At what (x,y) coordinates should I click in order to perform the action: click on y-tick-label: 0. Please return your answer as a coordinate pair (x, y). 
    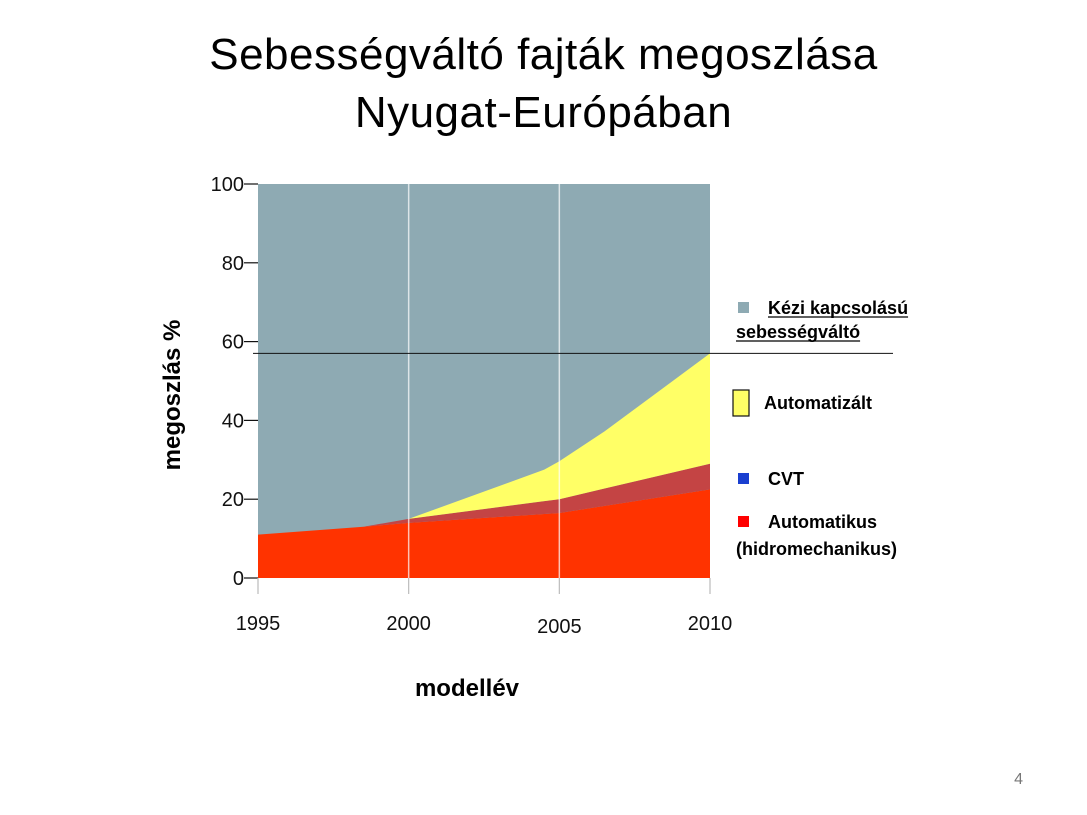
    Looking at the image, I should click on (238, 579).